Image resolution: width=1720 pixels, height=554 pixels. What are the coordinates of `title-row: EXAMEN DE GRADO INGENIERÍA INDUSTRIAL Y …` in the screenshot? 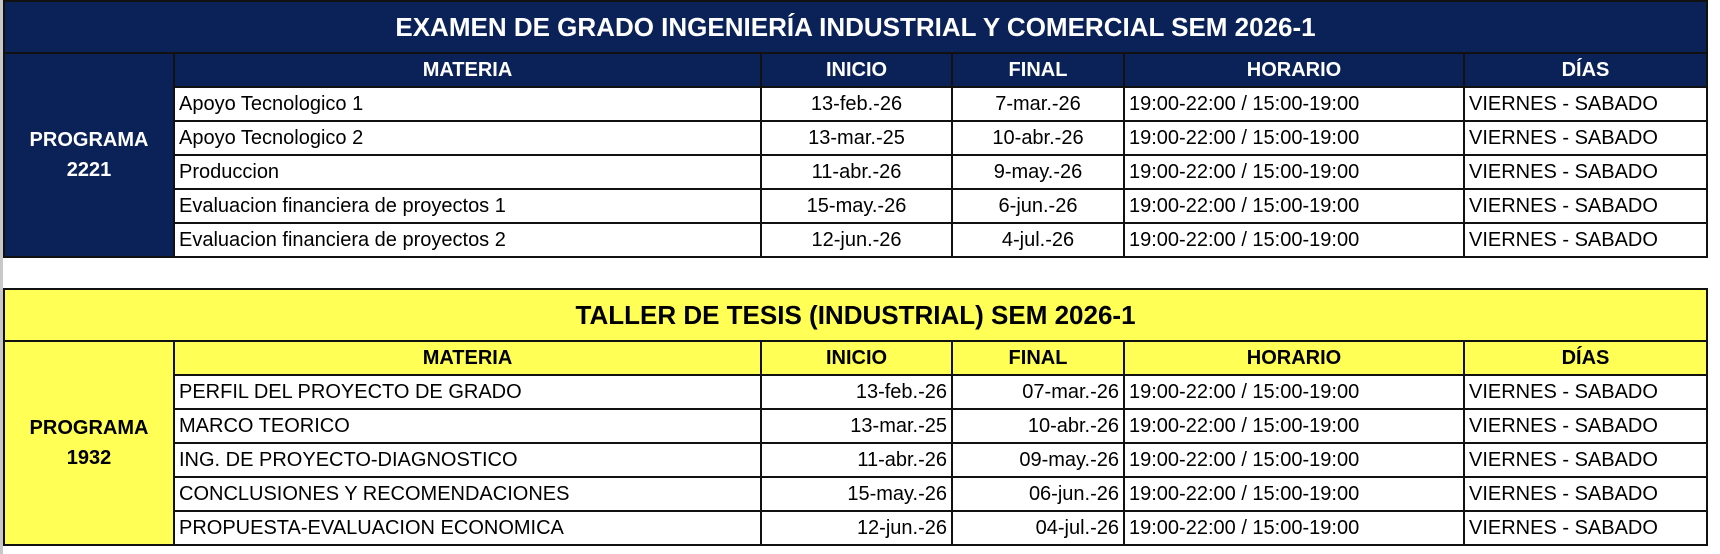 It's located at (855, 27).